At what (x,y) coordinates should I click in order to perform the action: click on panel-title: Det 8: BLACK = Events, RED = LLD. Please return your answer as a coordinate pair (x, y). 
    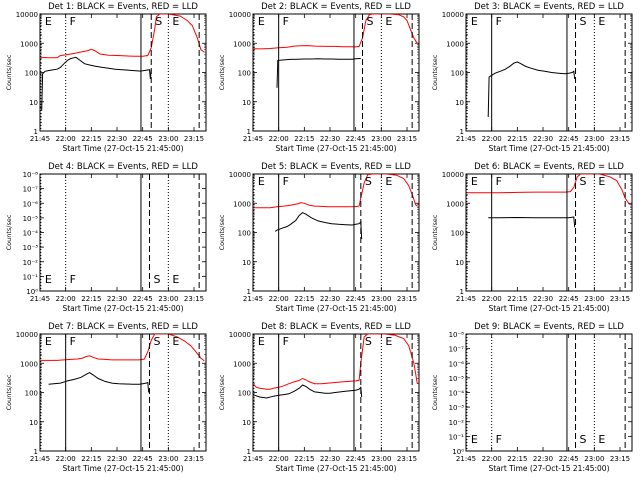
    Looking at the image, I should click on (336, 327).